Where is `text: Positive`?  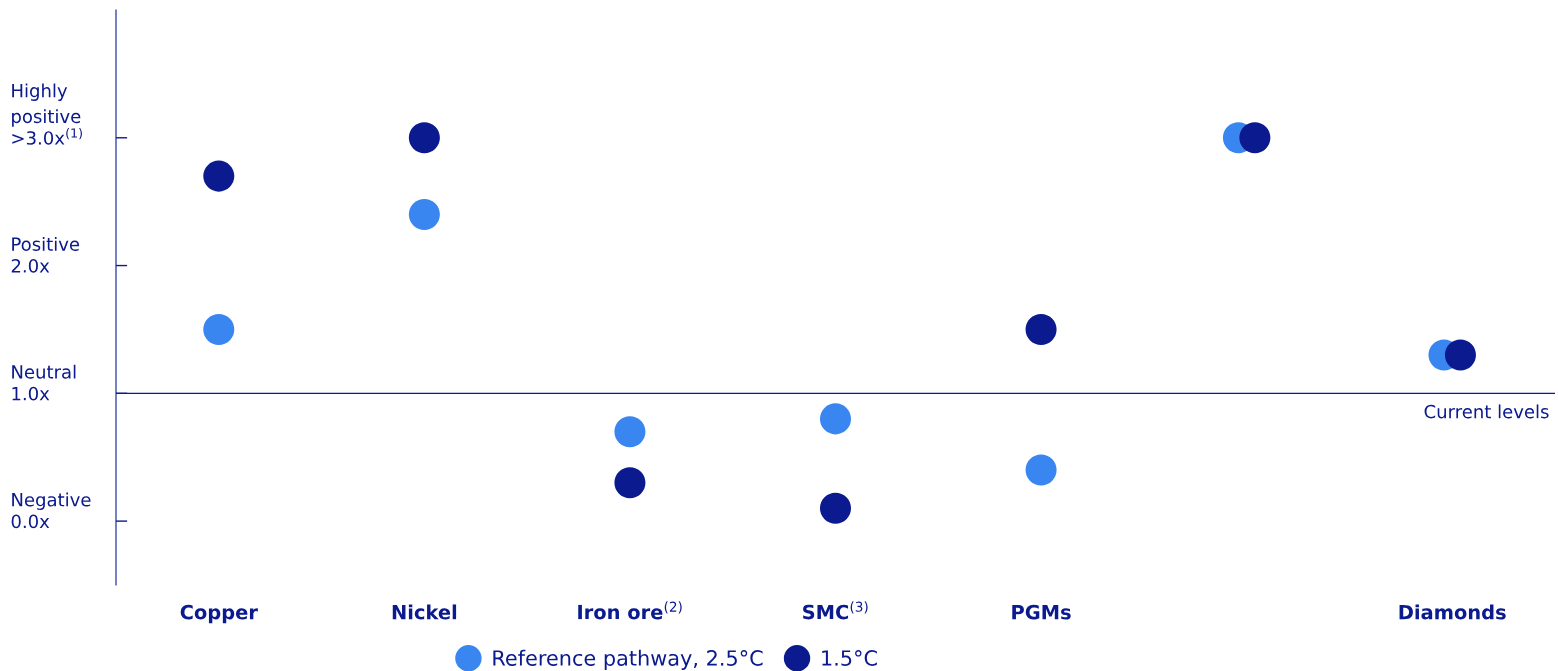
text: Positive is located at coordinates (46, 243).